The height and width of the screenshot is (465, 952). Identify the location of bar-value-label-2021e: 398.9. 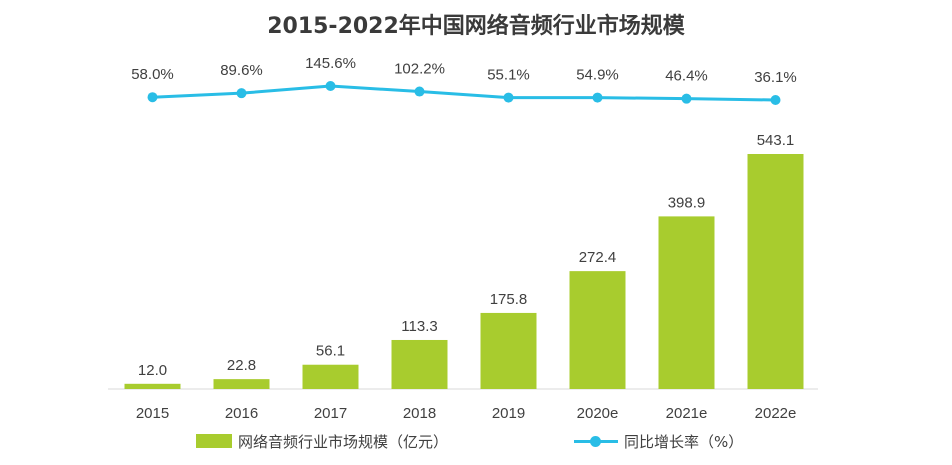
(687, 202).